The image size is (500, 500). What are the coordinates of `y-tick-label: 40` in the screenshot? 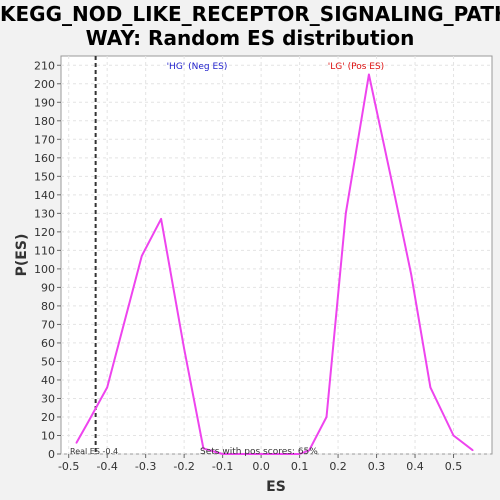 It's located at (48, 380).